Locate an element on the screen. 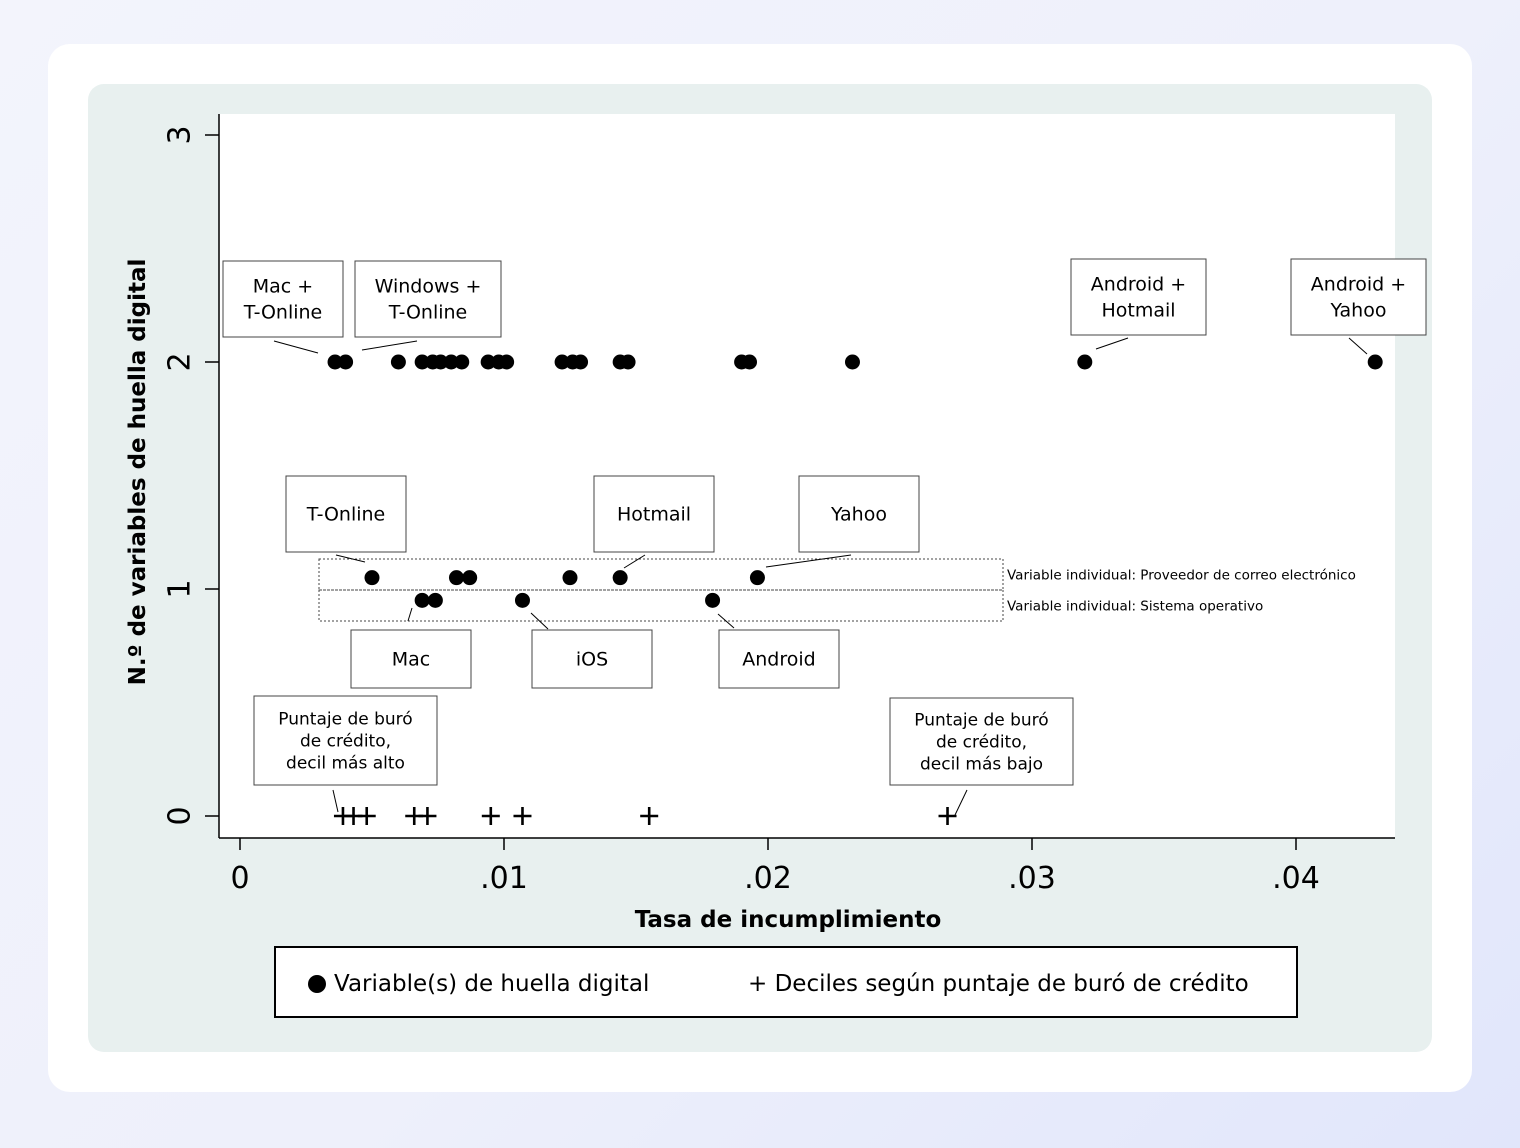 Image resolution: width=1520 pixels, height=1148 pixels. y-tick-label: 3 is located at coordinates (180, 134).